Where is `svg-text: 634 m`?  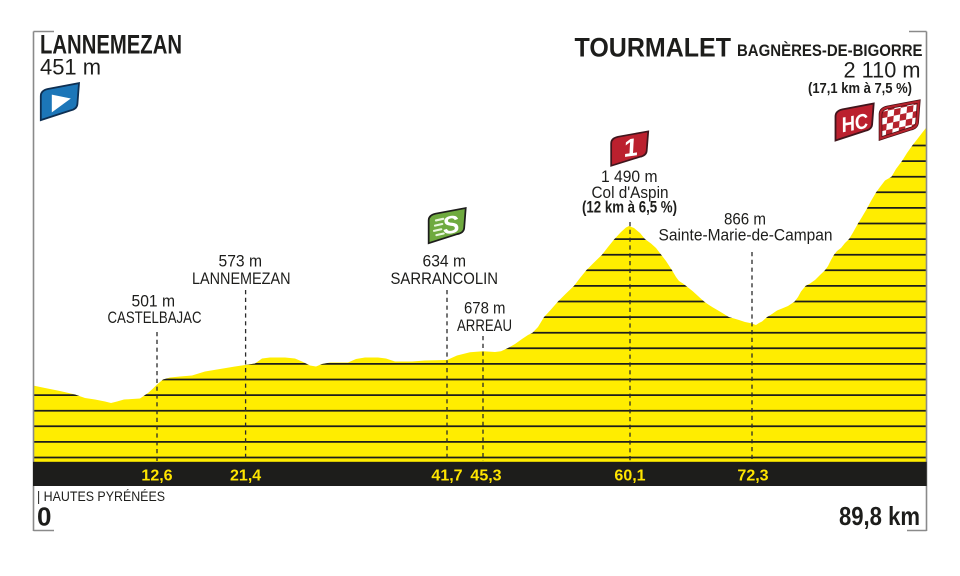
svg-text: 634 m is located at coordinates (445, 262).